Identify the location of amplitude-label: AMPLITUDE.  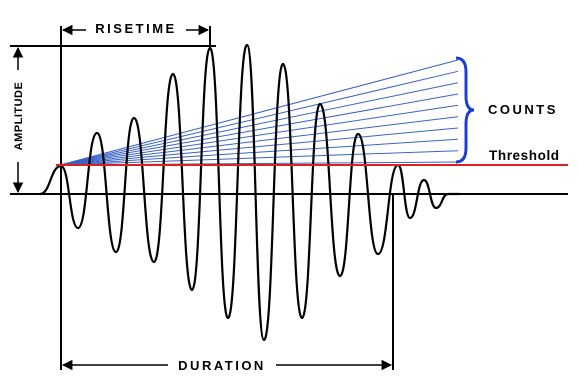
(19, 116).